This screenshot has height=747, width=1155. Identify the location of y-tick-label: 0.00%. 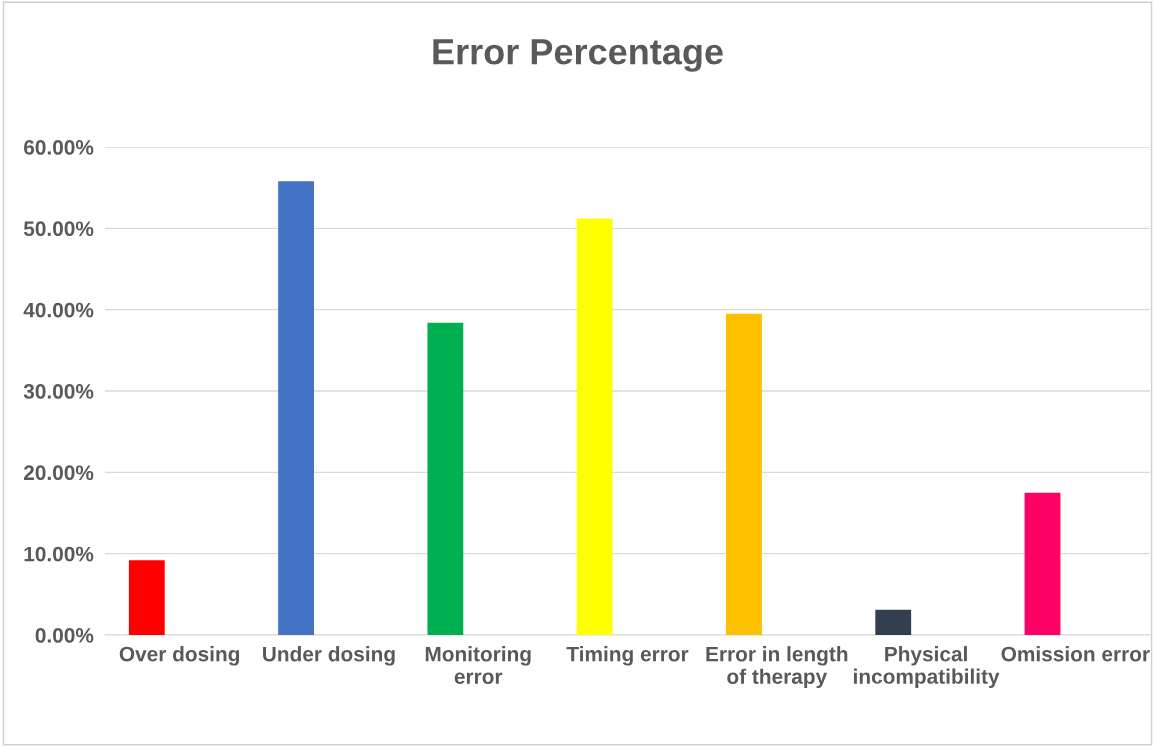
(64, 635).